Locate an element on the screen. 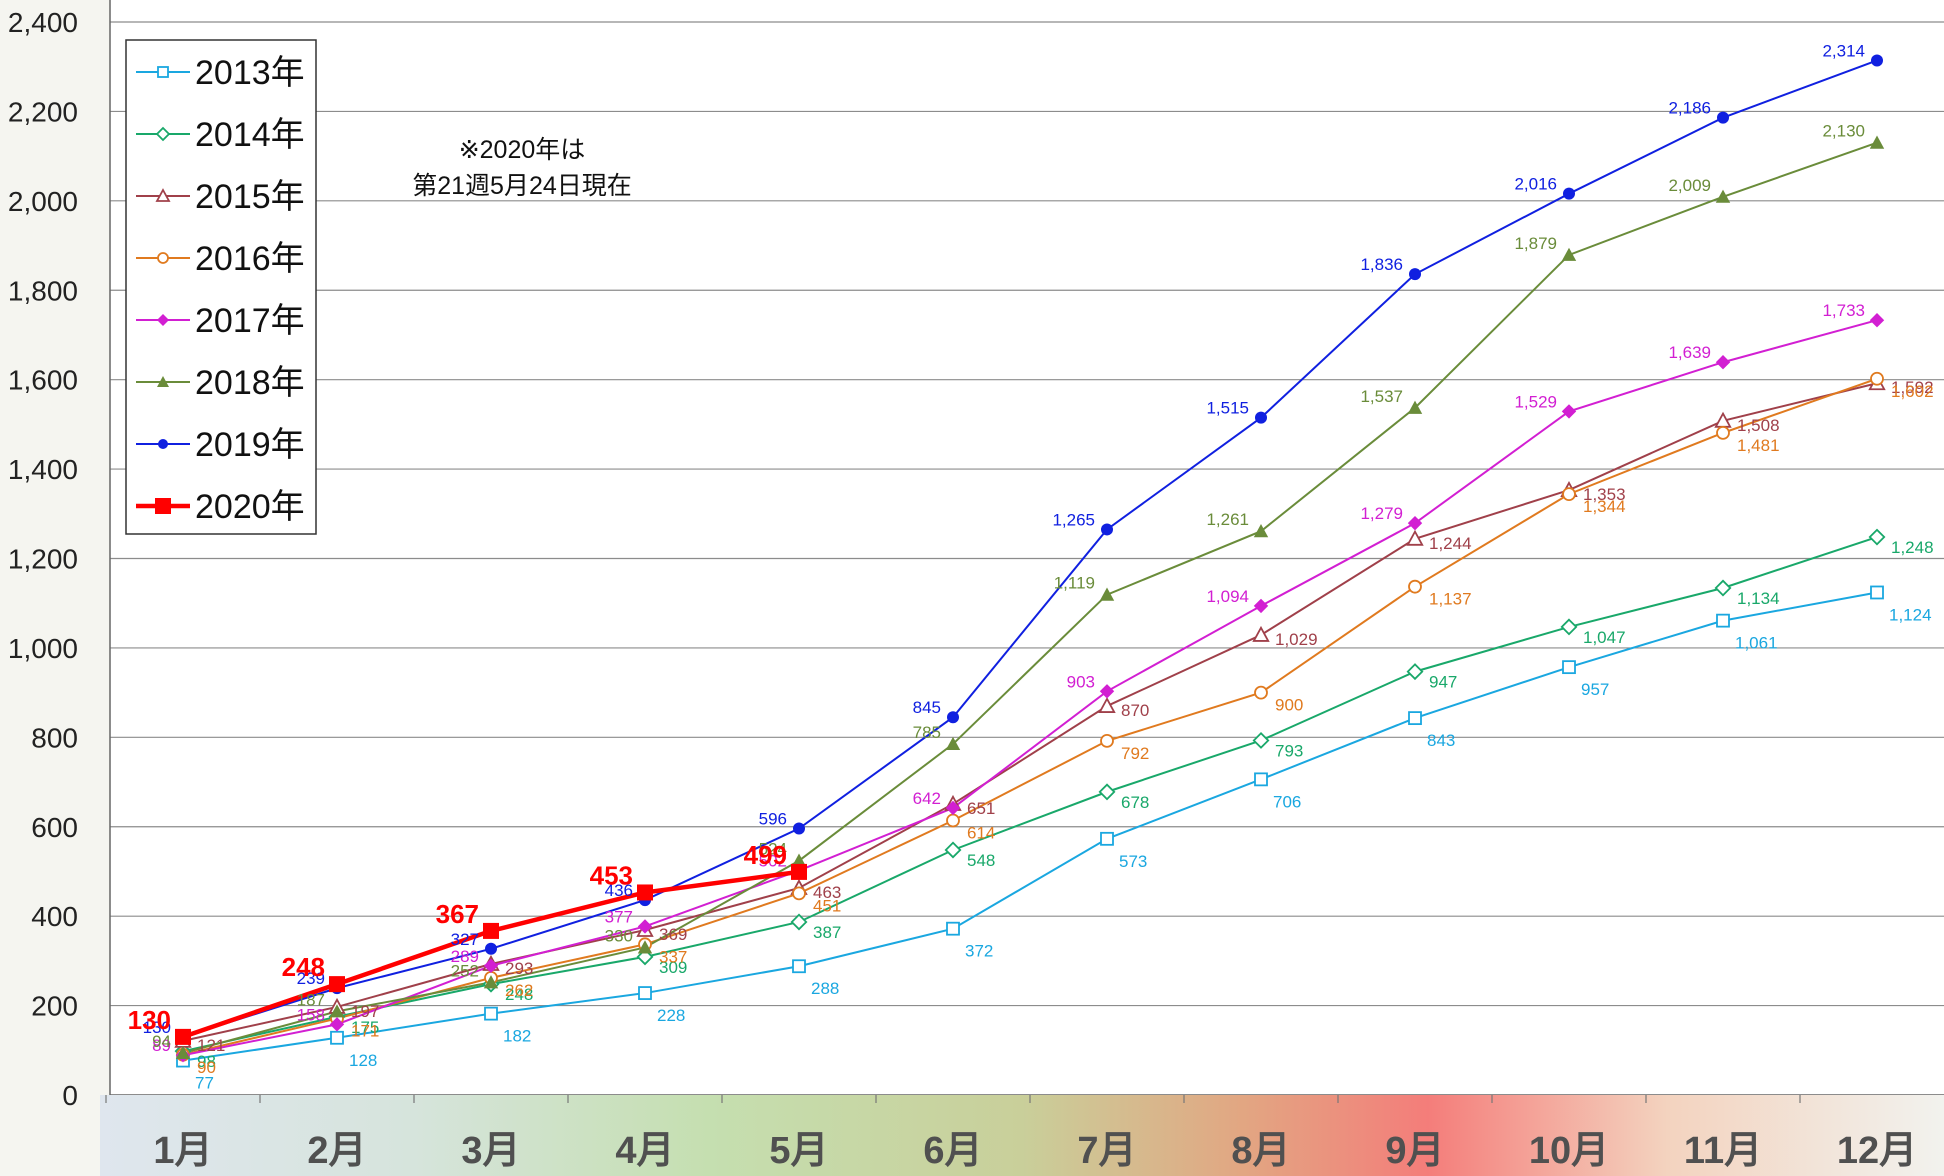 The image size is (1944, 1176). data-label: 900 is located at coordinates (1289, 705).